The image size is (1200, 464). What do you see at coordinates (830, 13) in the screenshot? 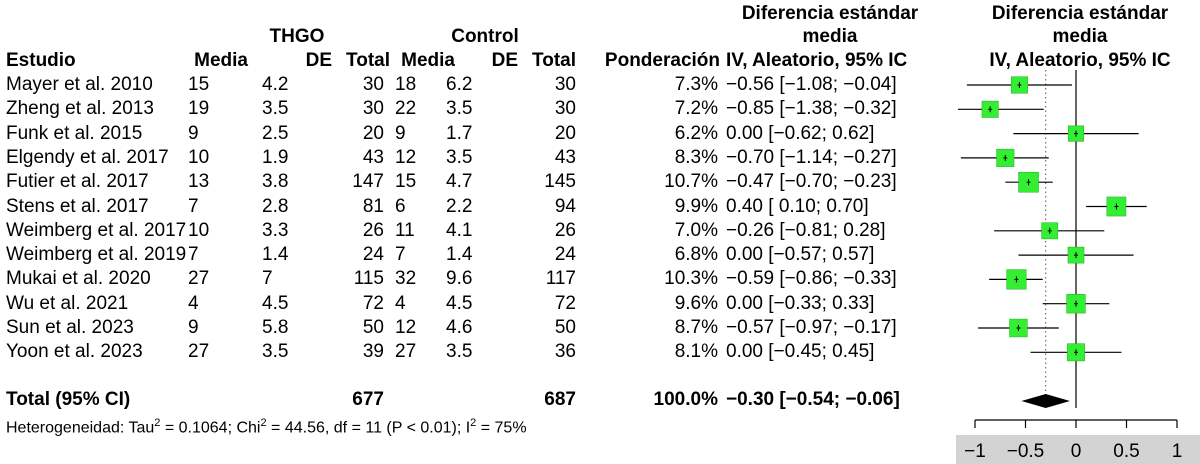
I see `smd-header-line1: Diferencia estándar` at bounding box center [830, 13].